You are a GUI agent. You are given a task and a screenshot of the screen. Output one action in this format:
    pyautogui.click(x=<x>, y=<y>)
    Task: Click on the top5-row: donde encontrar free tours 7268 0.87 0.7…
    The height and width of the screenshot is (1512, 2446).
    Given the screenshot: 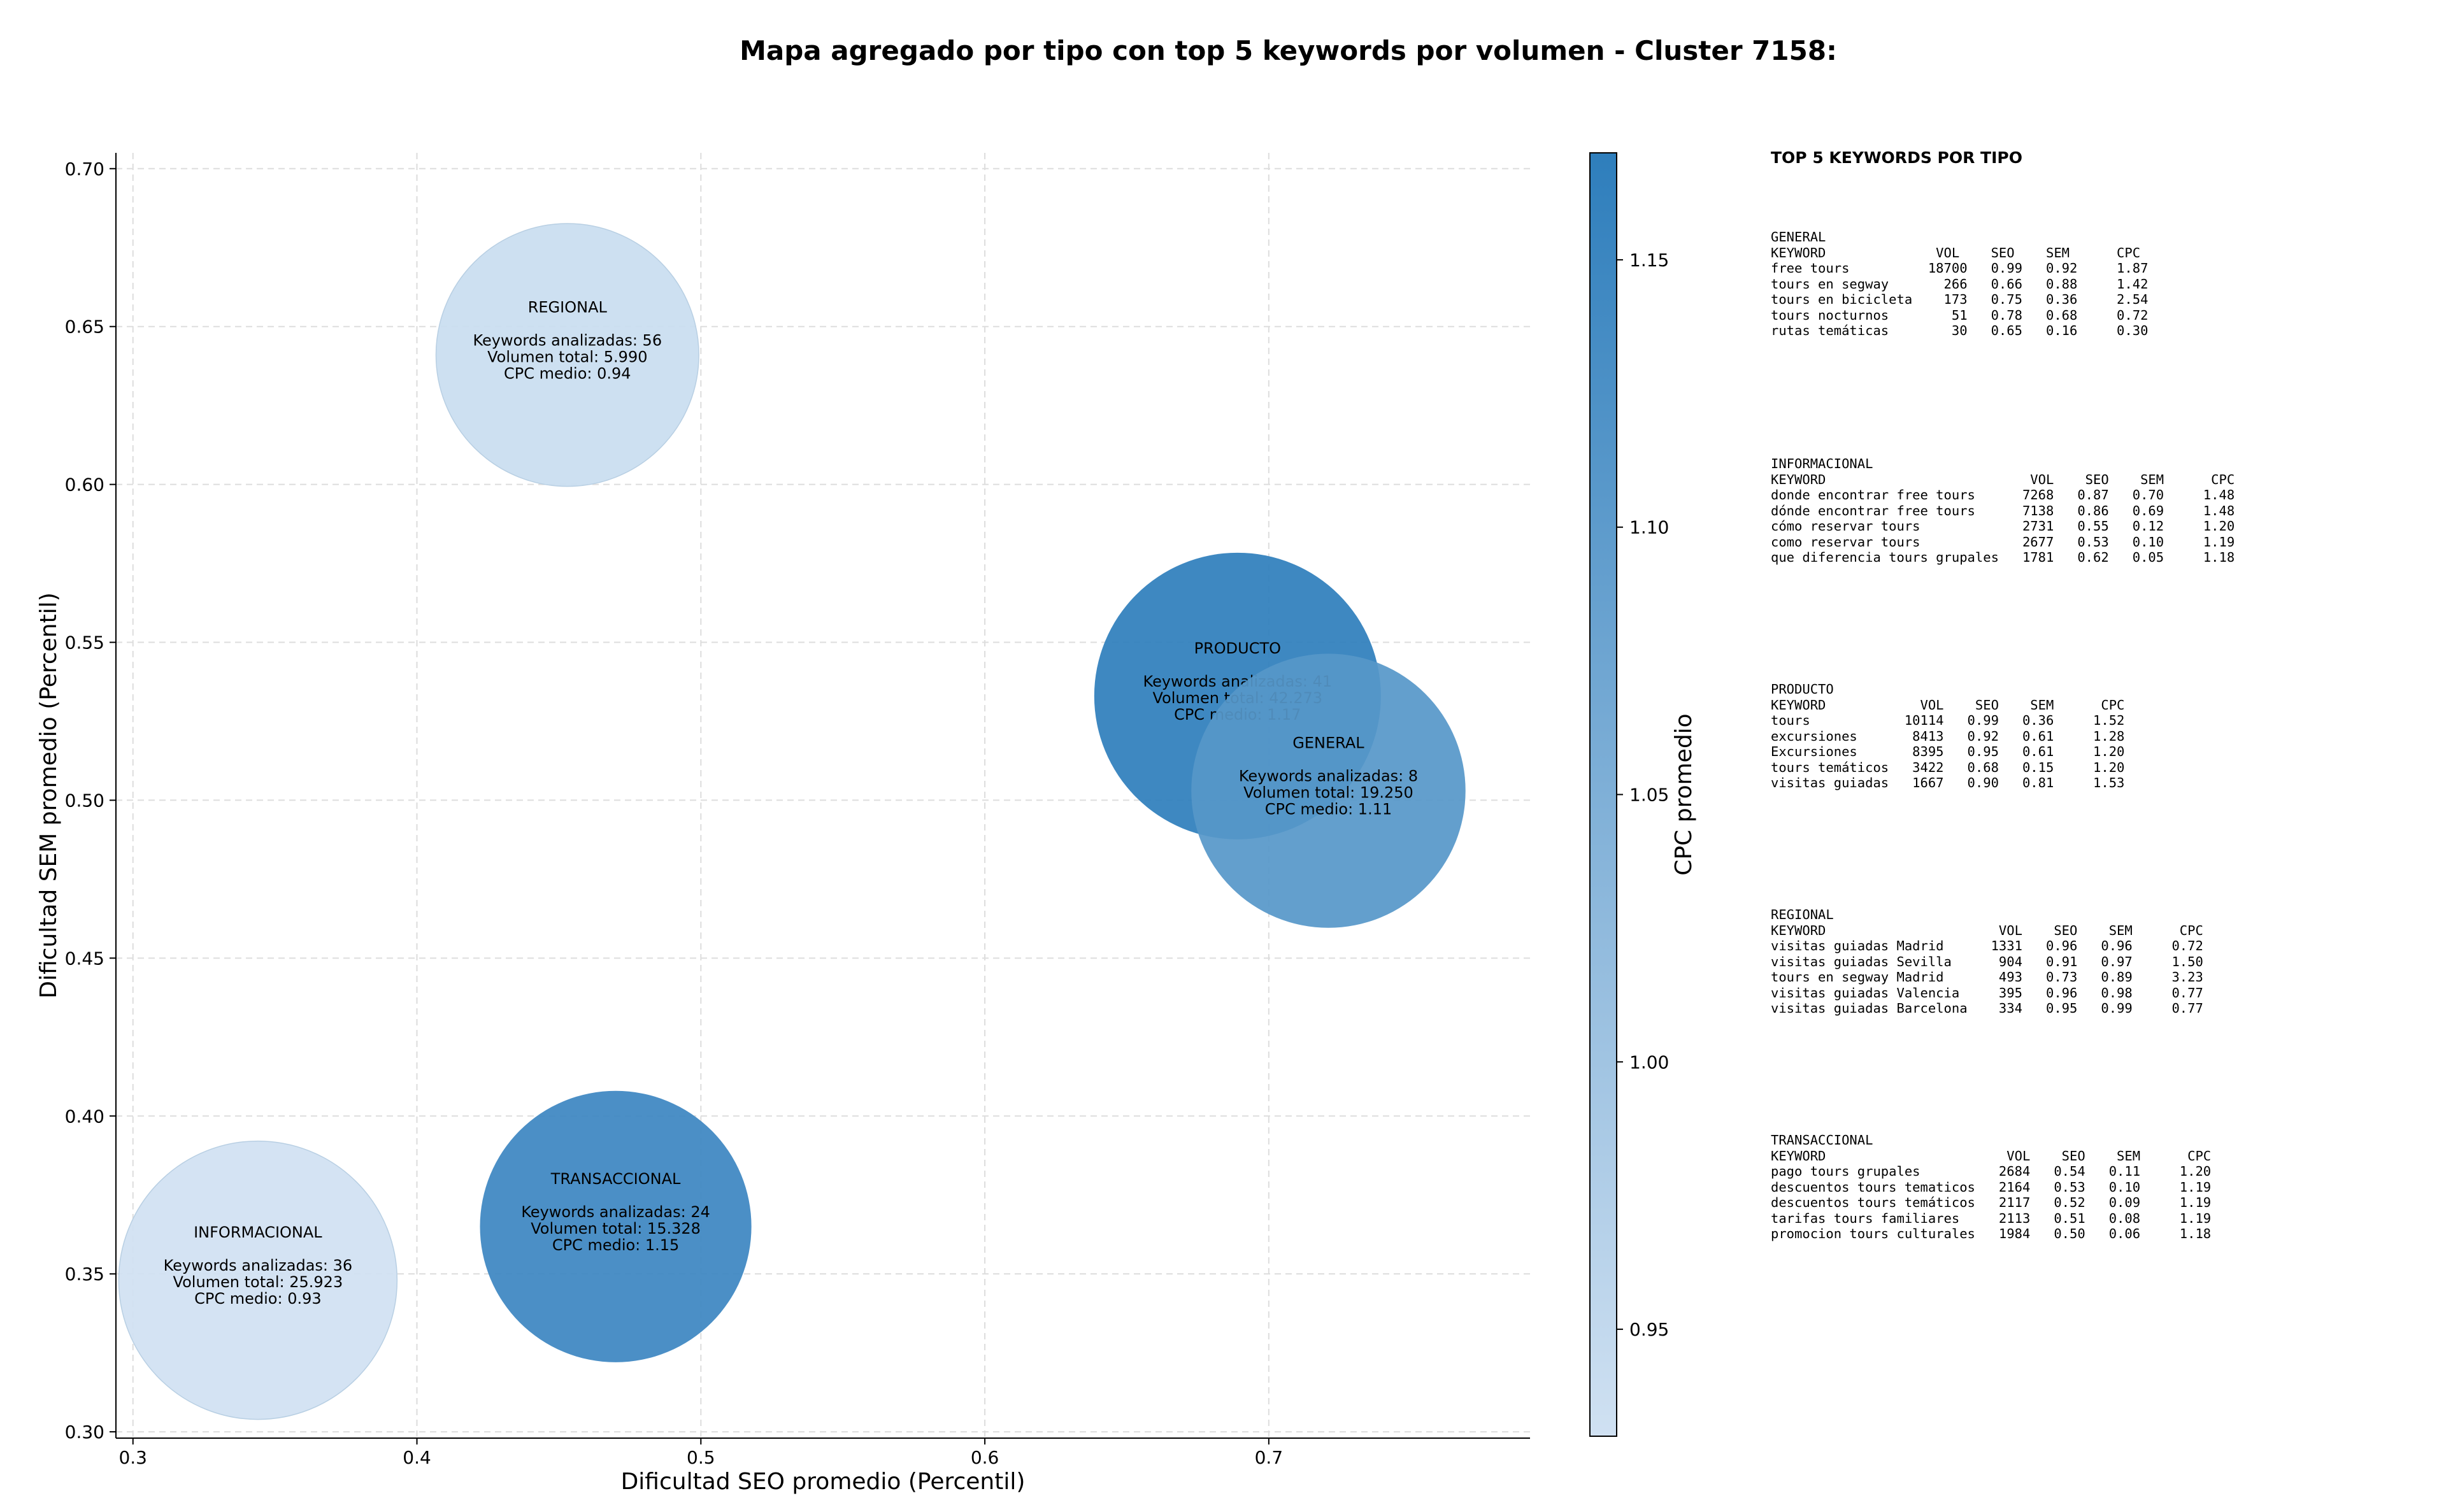 What is the action you would take?
    pyautogui.click(x=2003, y=495)
    